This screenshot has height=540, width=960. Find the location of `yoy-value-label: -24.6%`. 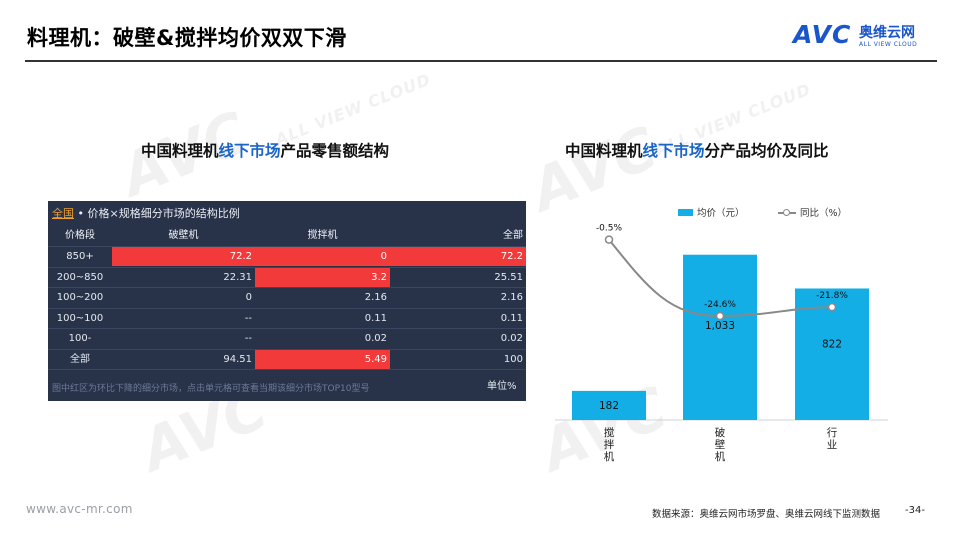

yoy-value-label: -24.6% is located at coordinates (720, 305).